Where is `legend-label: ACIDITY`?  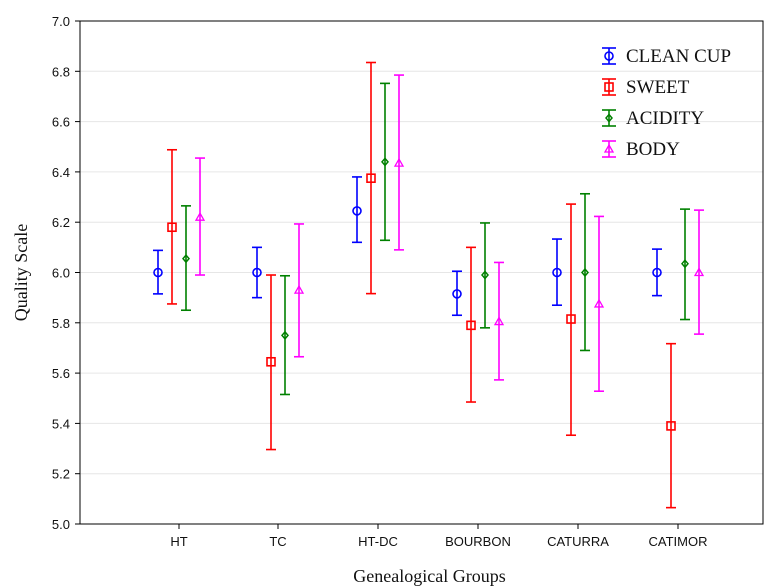
legend-label: ACIDITY is located at coordinates (665, 118).